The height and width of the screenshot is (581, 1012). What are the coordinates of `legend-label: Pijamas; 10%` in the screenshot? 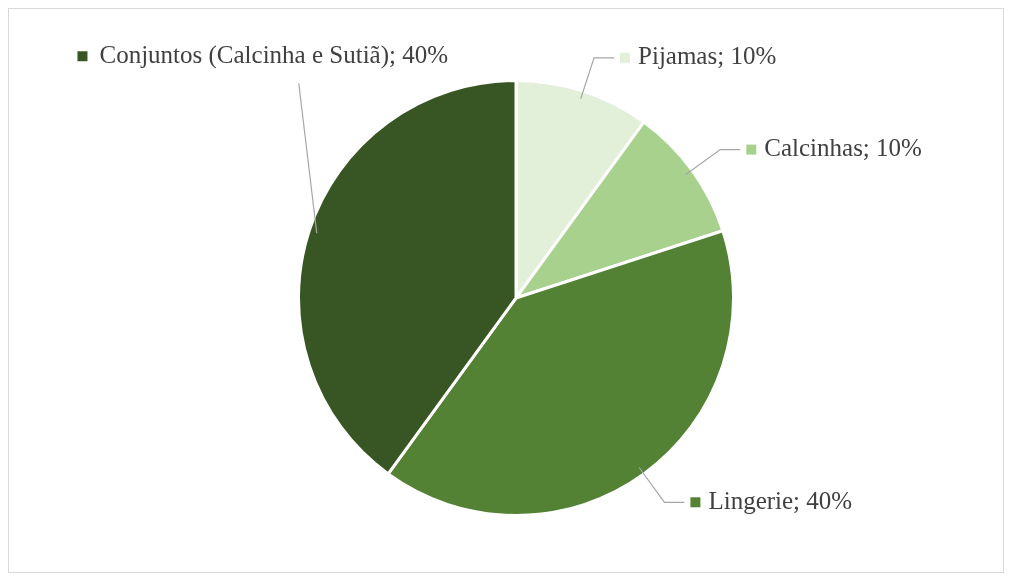 It's located at (707, 56).